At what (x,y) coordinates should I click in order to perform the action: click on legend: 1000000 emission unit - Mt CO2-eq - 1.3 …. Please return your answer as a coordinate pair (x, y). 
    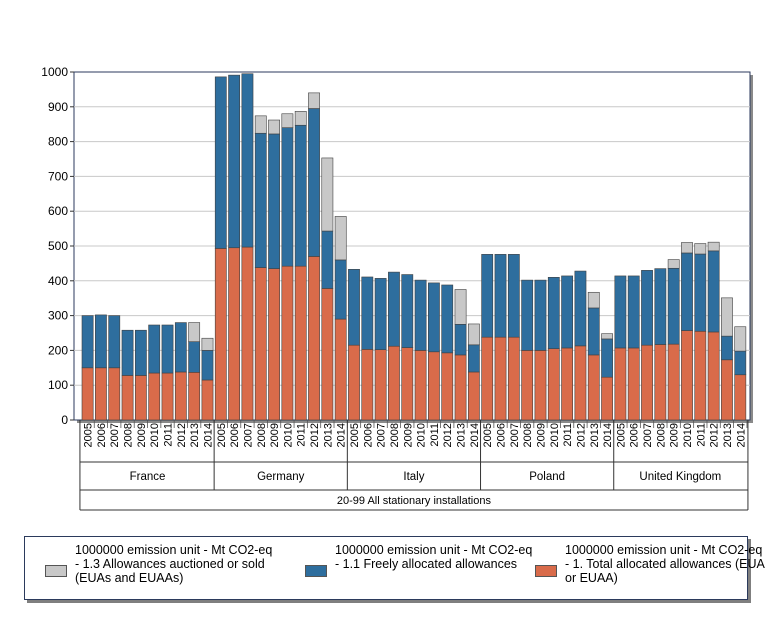
    Looking at the image, I should click on (394, 568).